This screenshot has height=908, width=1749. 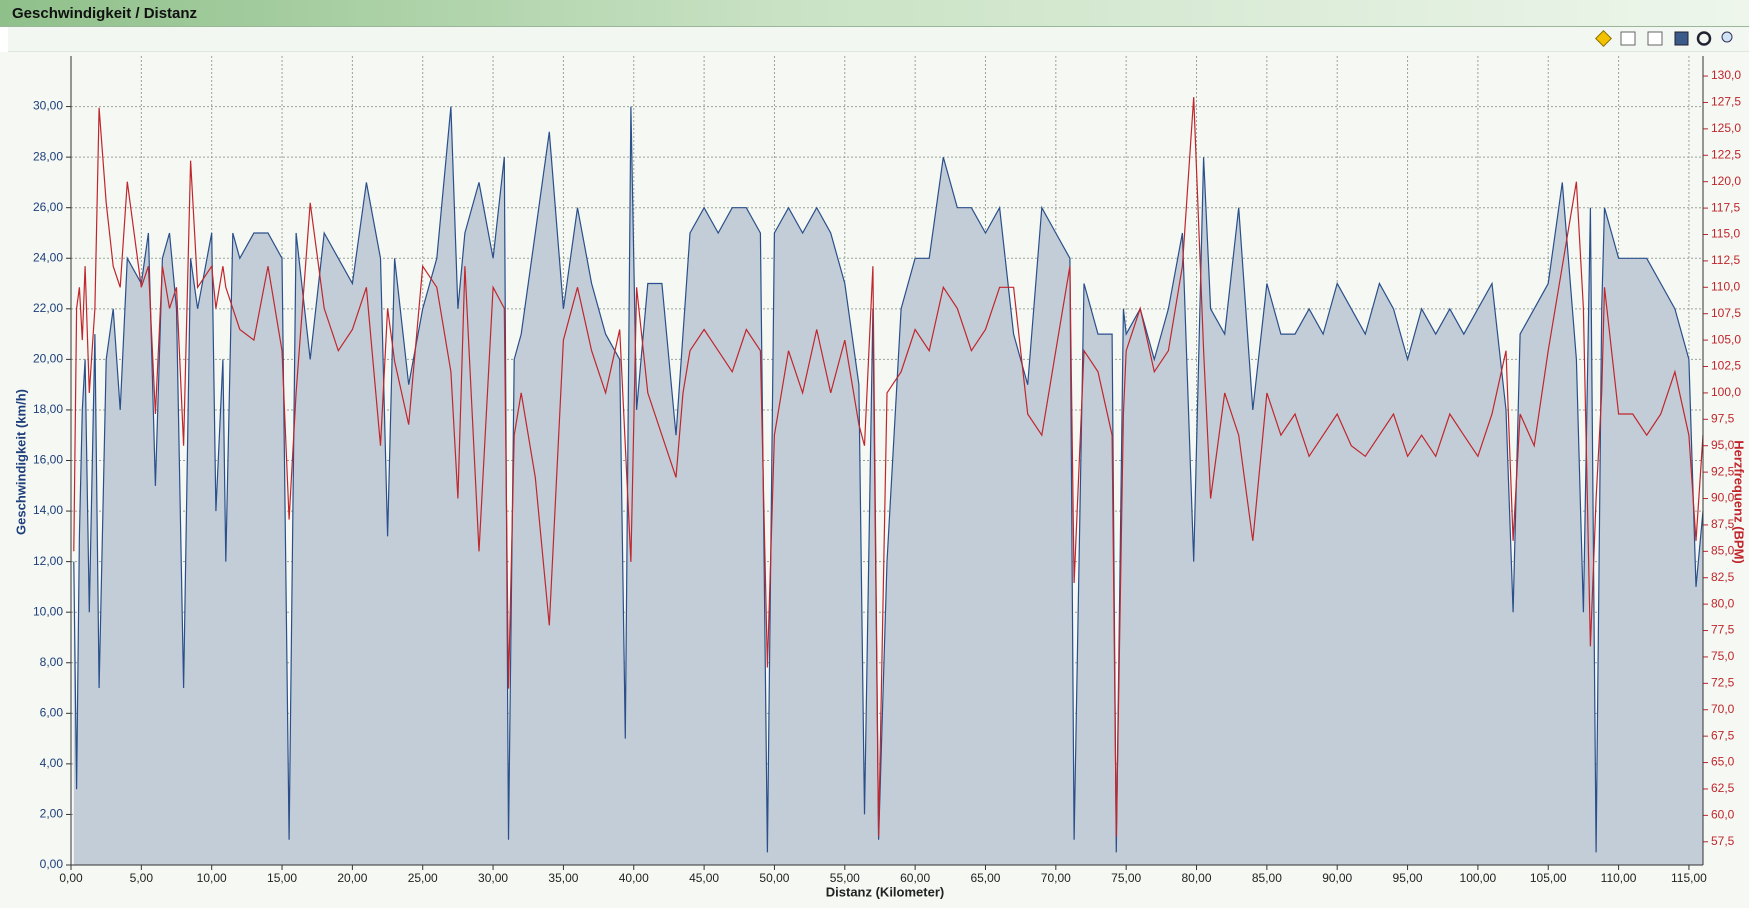 I want to click on y2-axis-title: Herzfrequenz (BPM), so click(x=1739, y=502).